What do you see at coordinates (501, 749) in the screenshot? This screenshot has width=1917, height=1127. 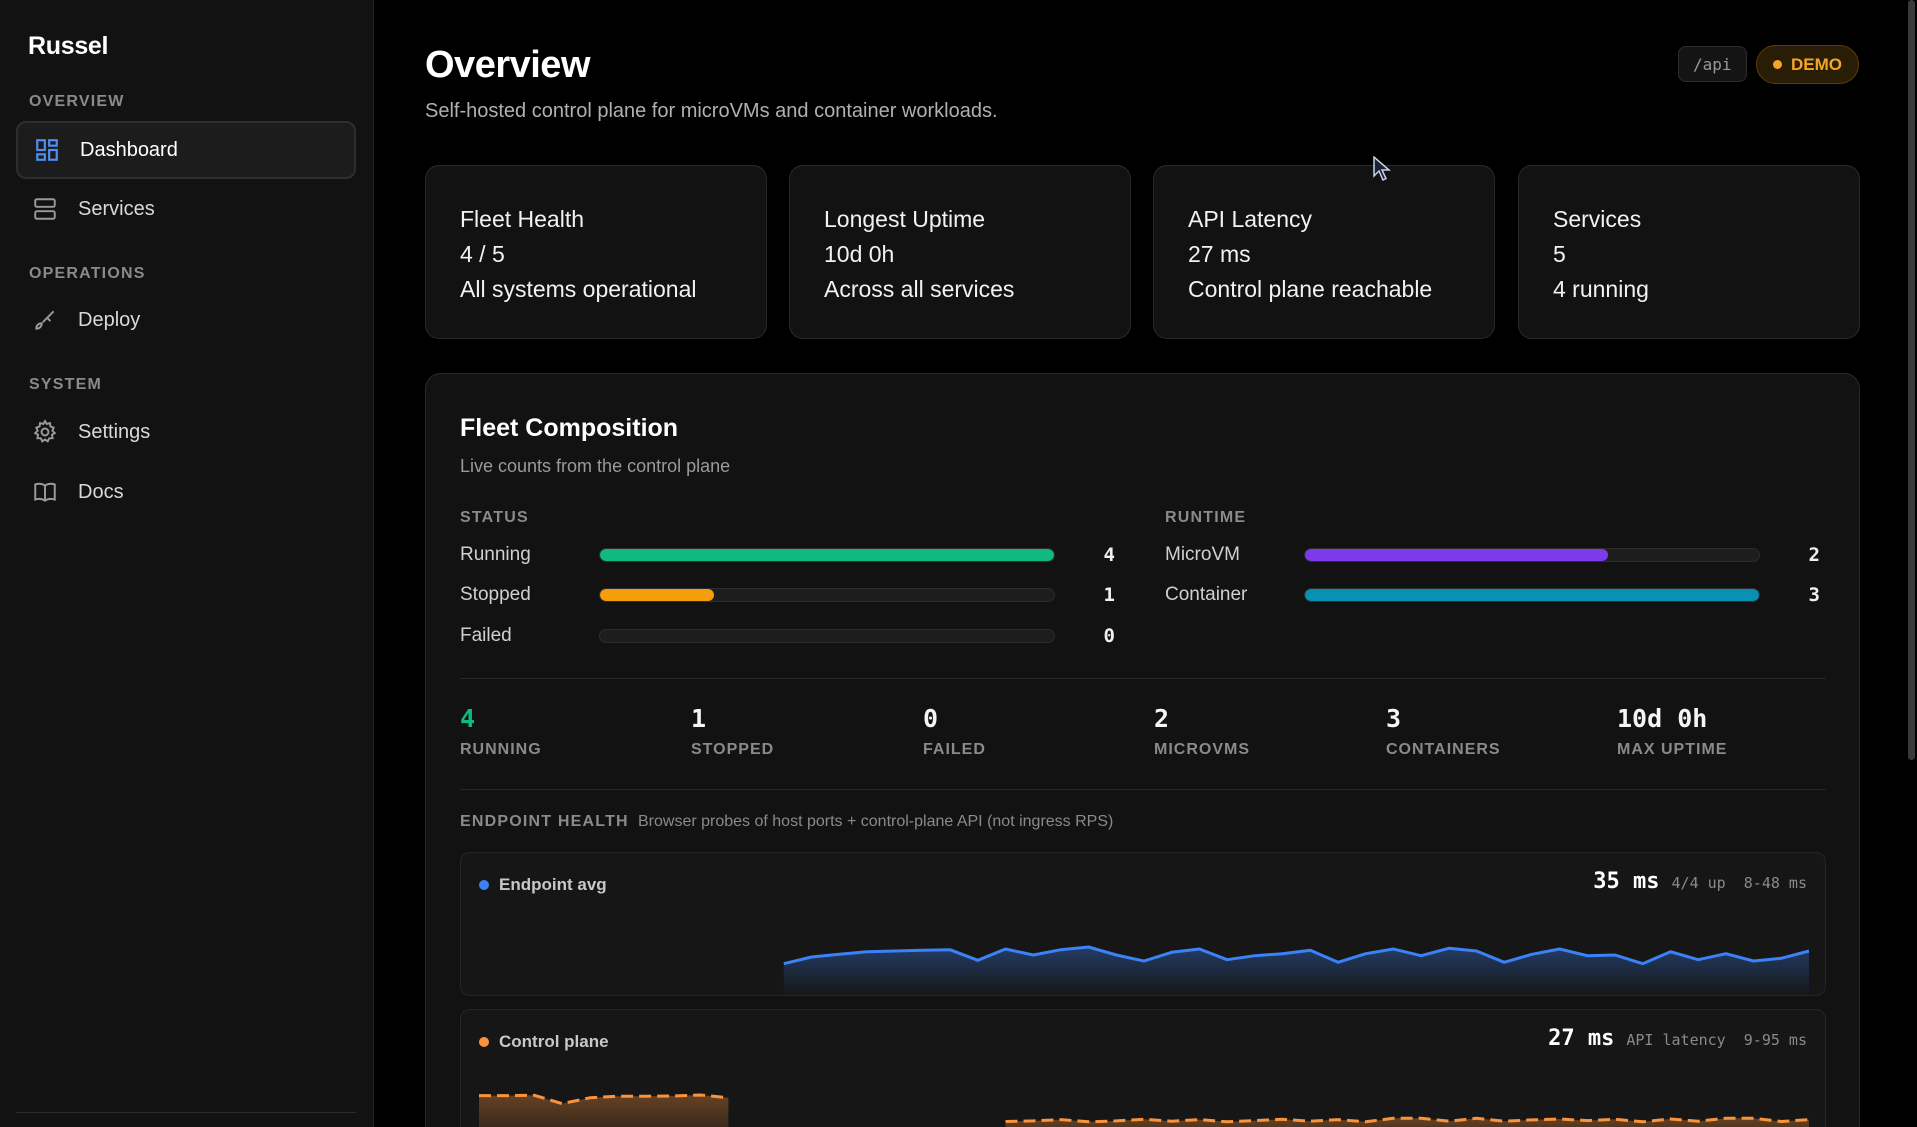 I see `kpi-label: RUNNING` at bounding box center [501, 749].